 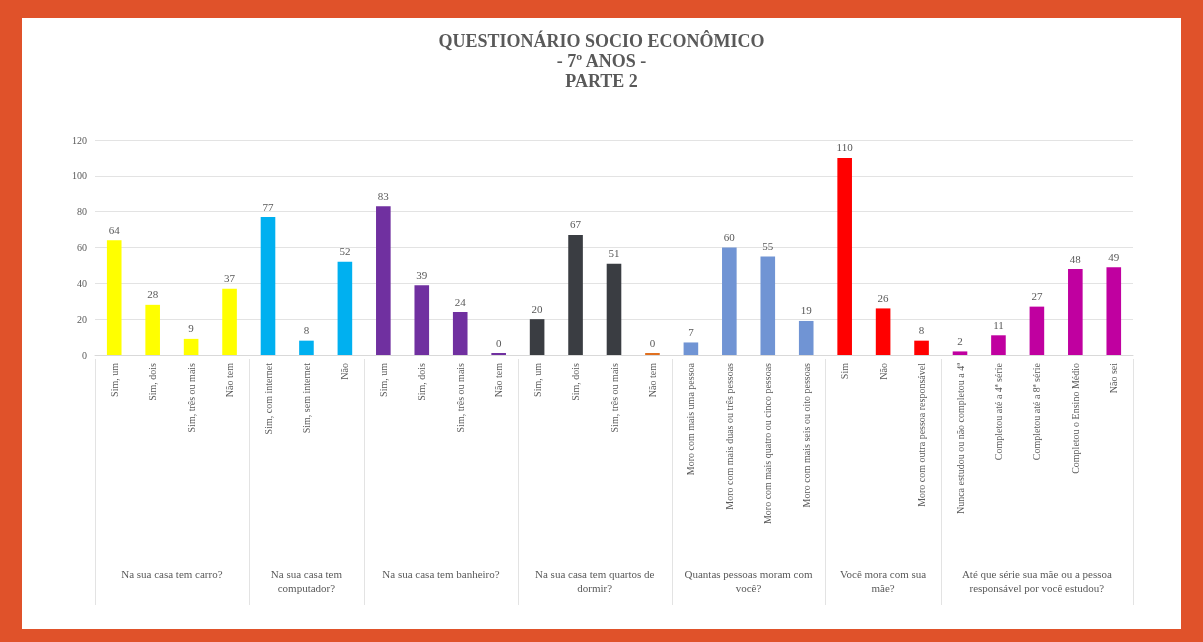 I want to click on data-label: 67, so click(x=576, y=224).